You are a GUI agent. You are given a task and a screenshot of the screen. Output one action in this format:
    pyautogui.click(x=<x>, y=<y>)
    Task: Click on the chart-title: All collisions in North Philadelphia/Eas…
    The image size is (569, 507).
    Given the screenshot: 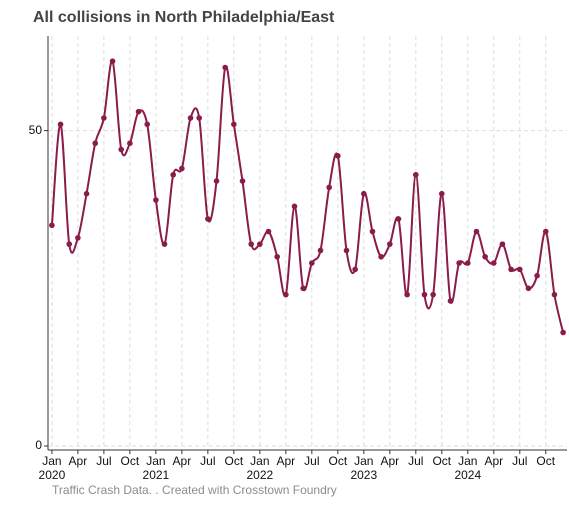 What is the action you would take?
    pyautogui.click(x=184, y=17)
    